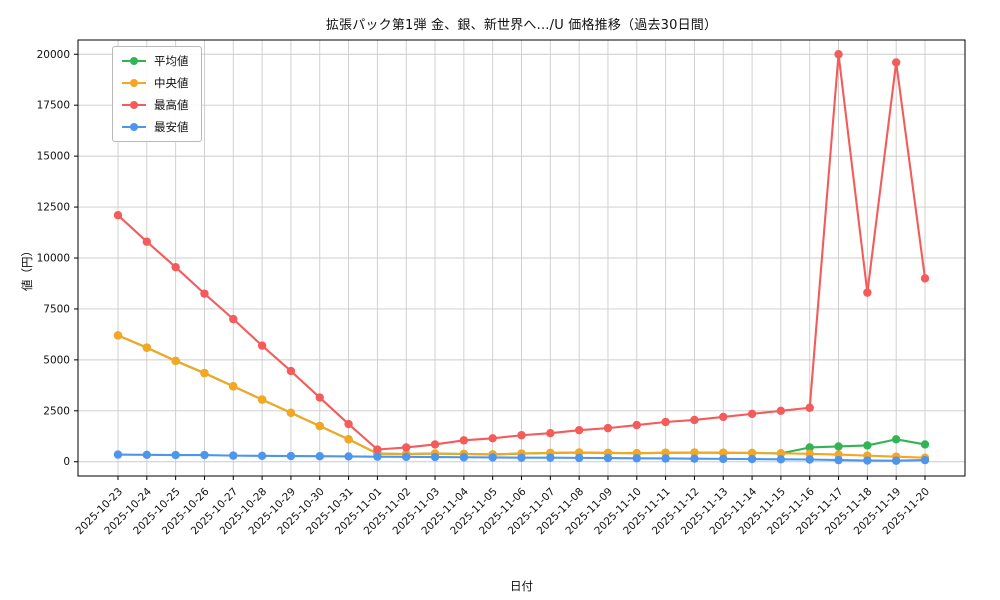 This screenshot has width=1000, height=600. Describe the element at coordinates (56, 360) in the screenshot. I see `y-tick-label: 5000` at that location.